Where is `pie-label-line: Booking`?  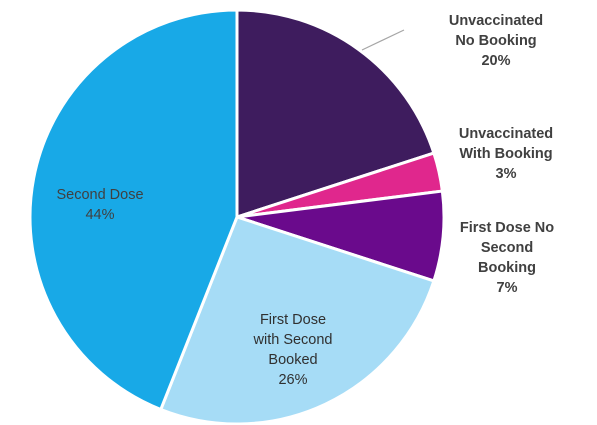 pie-label-line: Booking is located at coordinates (507, 268).